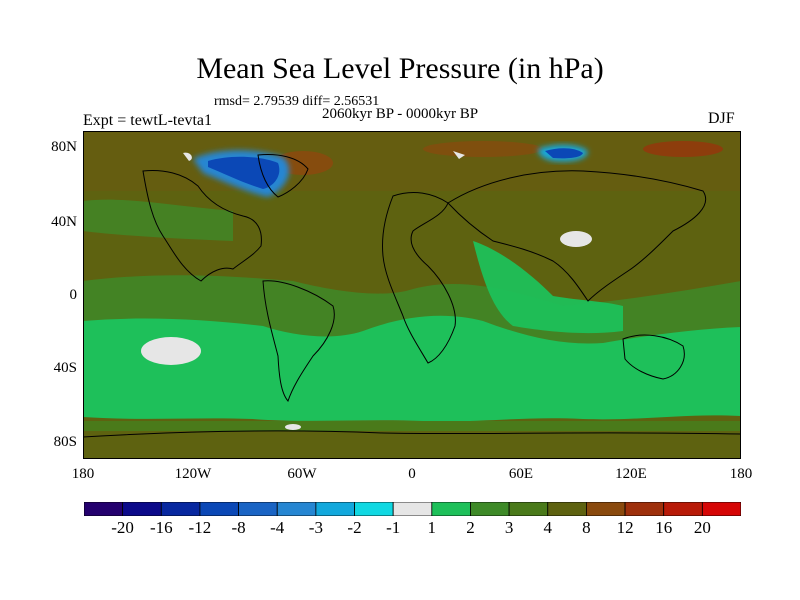 The width and height of the screenshot is (800, 600). I want to click on lon-label-60e: 60E, so click(521, 474).